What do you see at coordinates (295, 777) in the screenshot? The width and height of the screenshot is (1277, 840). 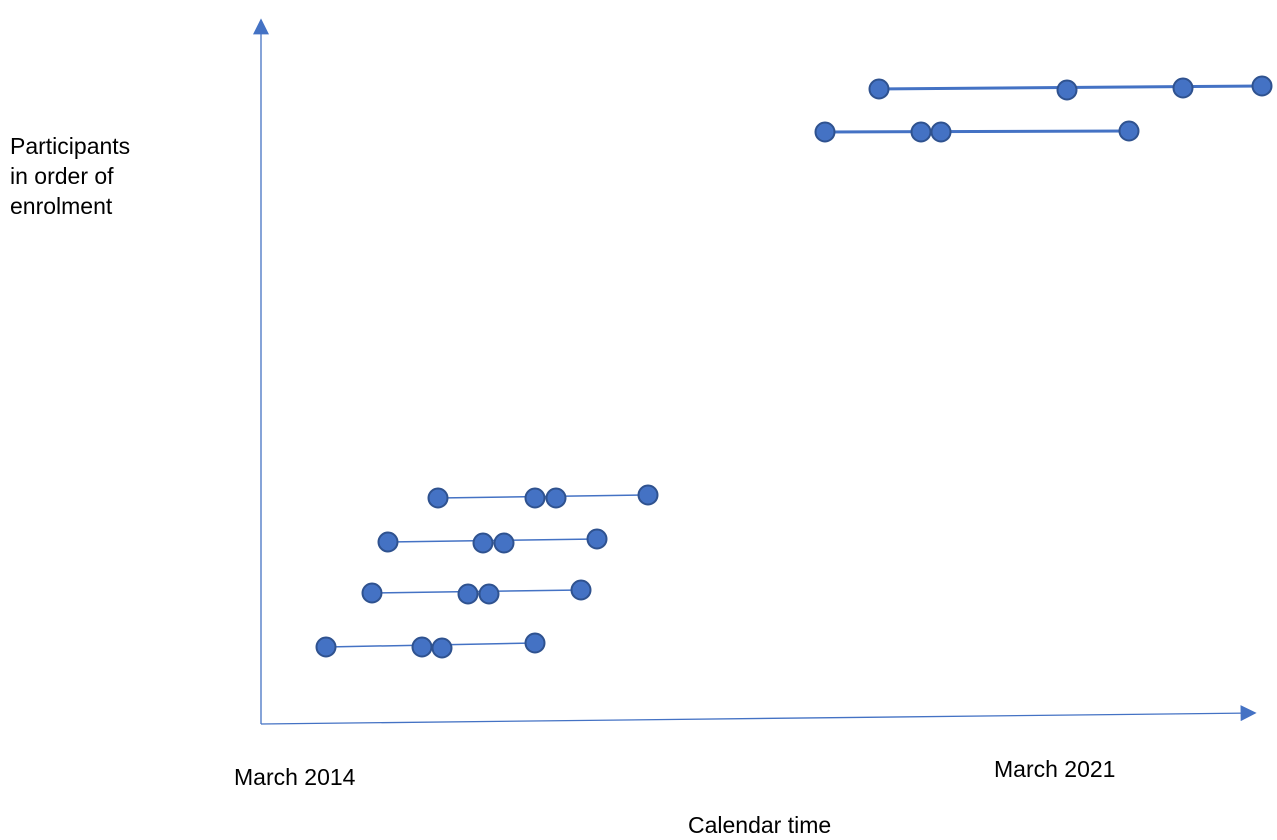 I see `x-axis-start-label: March 2014` at bounding box center [295, 777].